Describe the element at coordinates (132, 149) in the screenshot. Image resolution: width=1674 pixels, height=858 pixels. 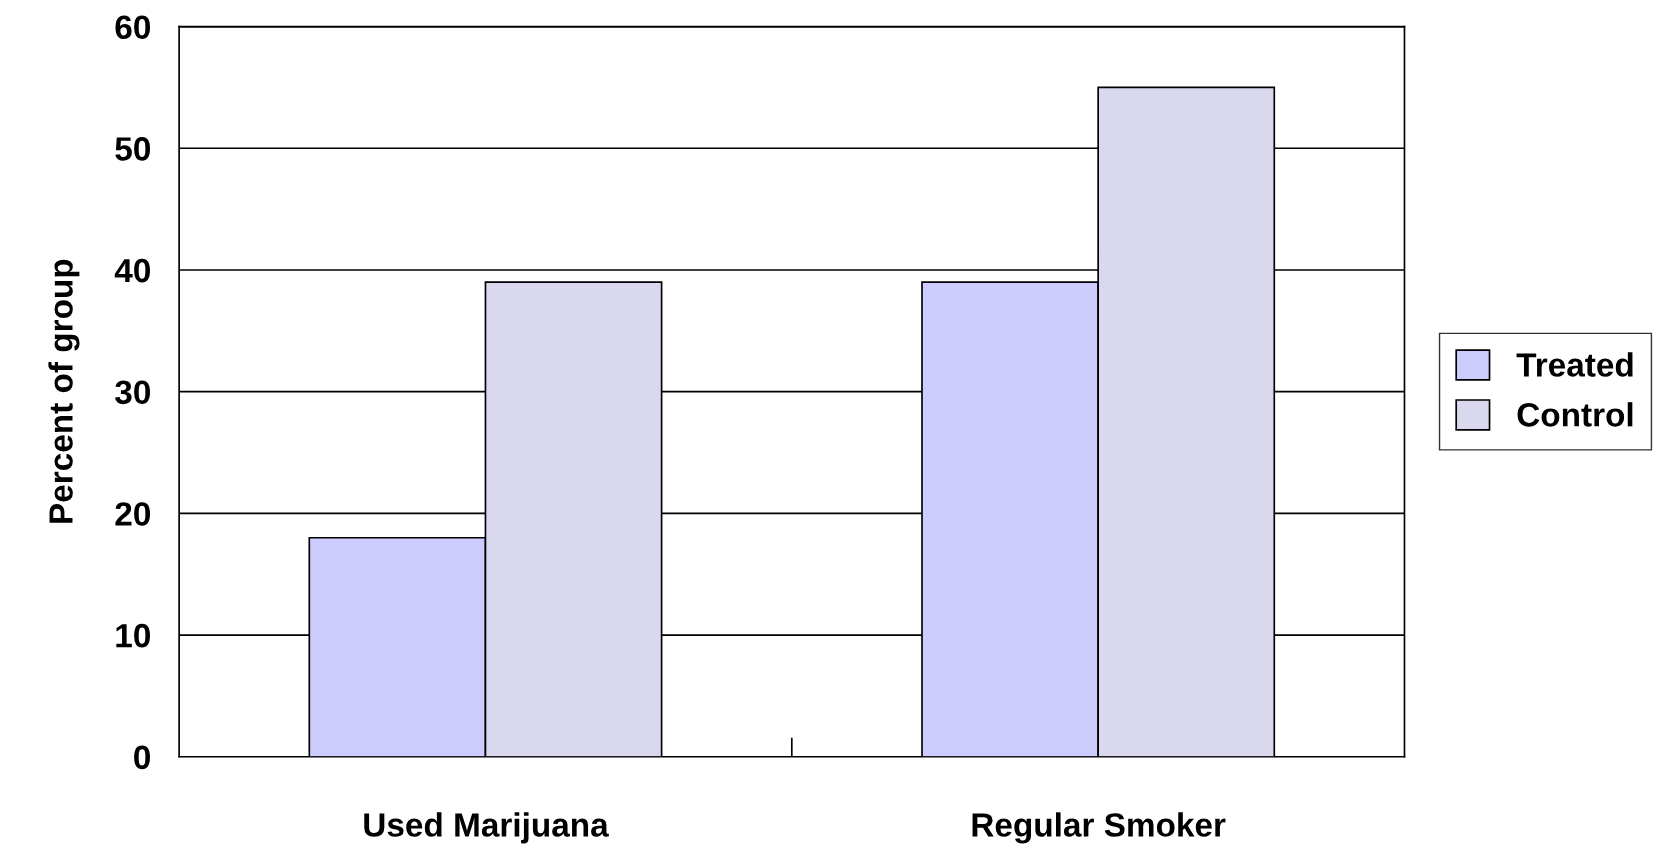
I see `y-tick-label: 50` at that location.